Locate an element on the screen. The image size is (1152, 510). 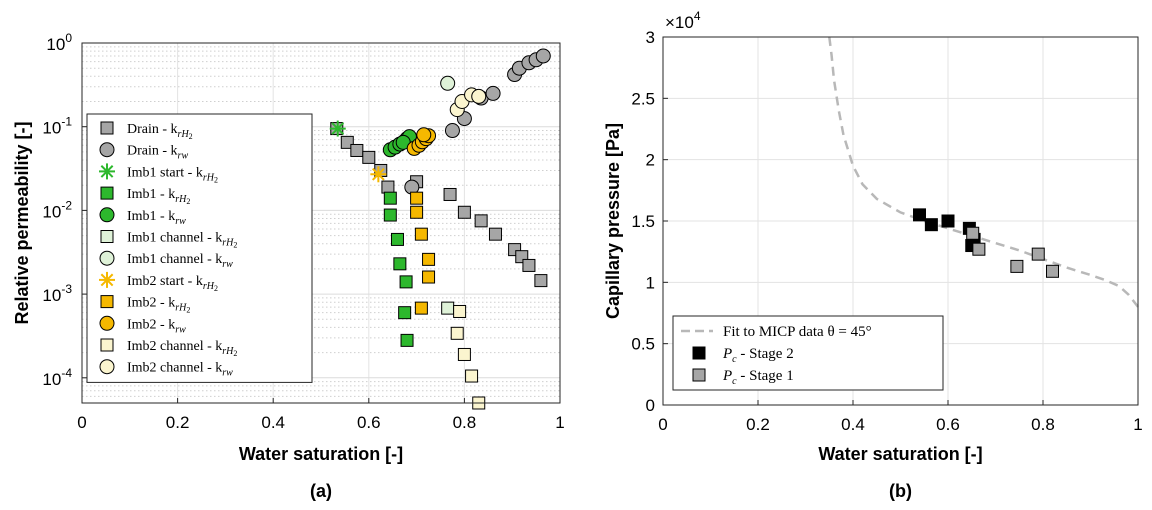
x-tick-label-a: 0.4 is located at coordinates (273, 422).